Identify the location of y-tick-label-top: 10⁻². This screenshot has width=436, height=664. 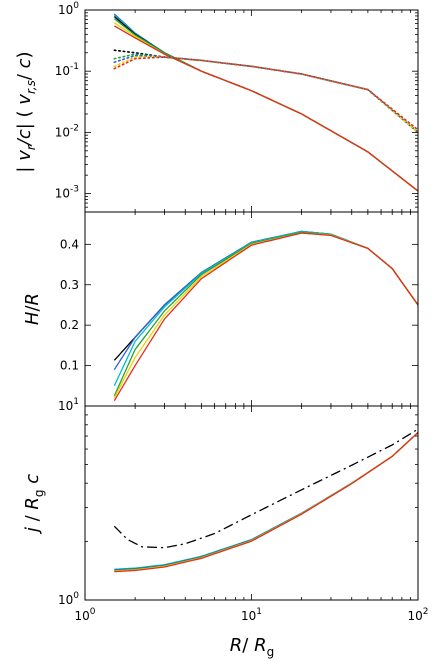
(67, 131).